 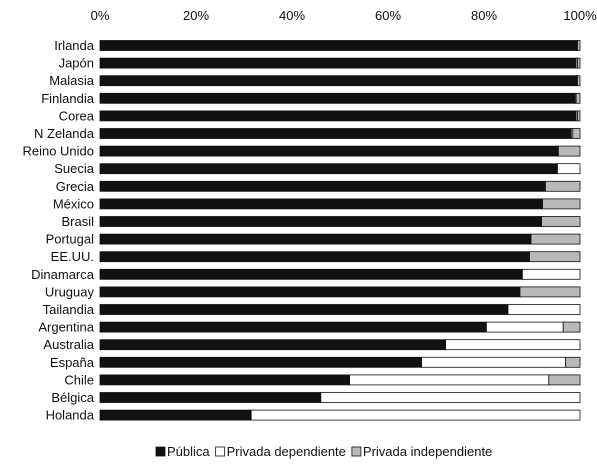 What do you see at coordinates (79, 379) in the screenshot?
I see `y-category-label: Chile` at bounding box center [79, 379].